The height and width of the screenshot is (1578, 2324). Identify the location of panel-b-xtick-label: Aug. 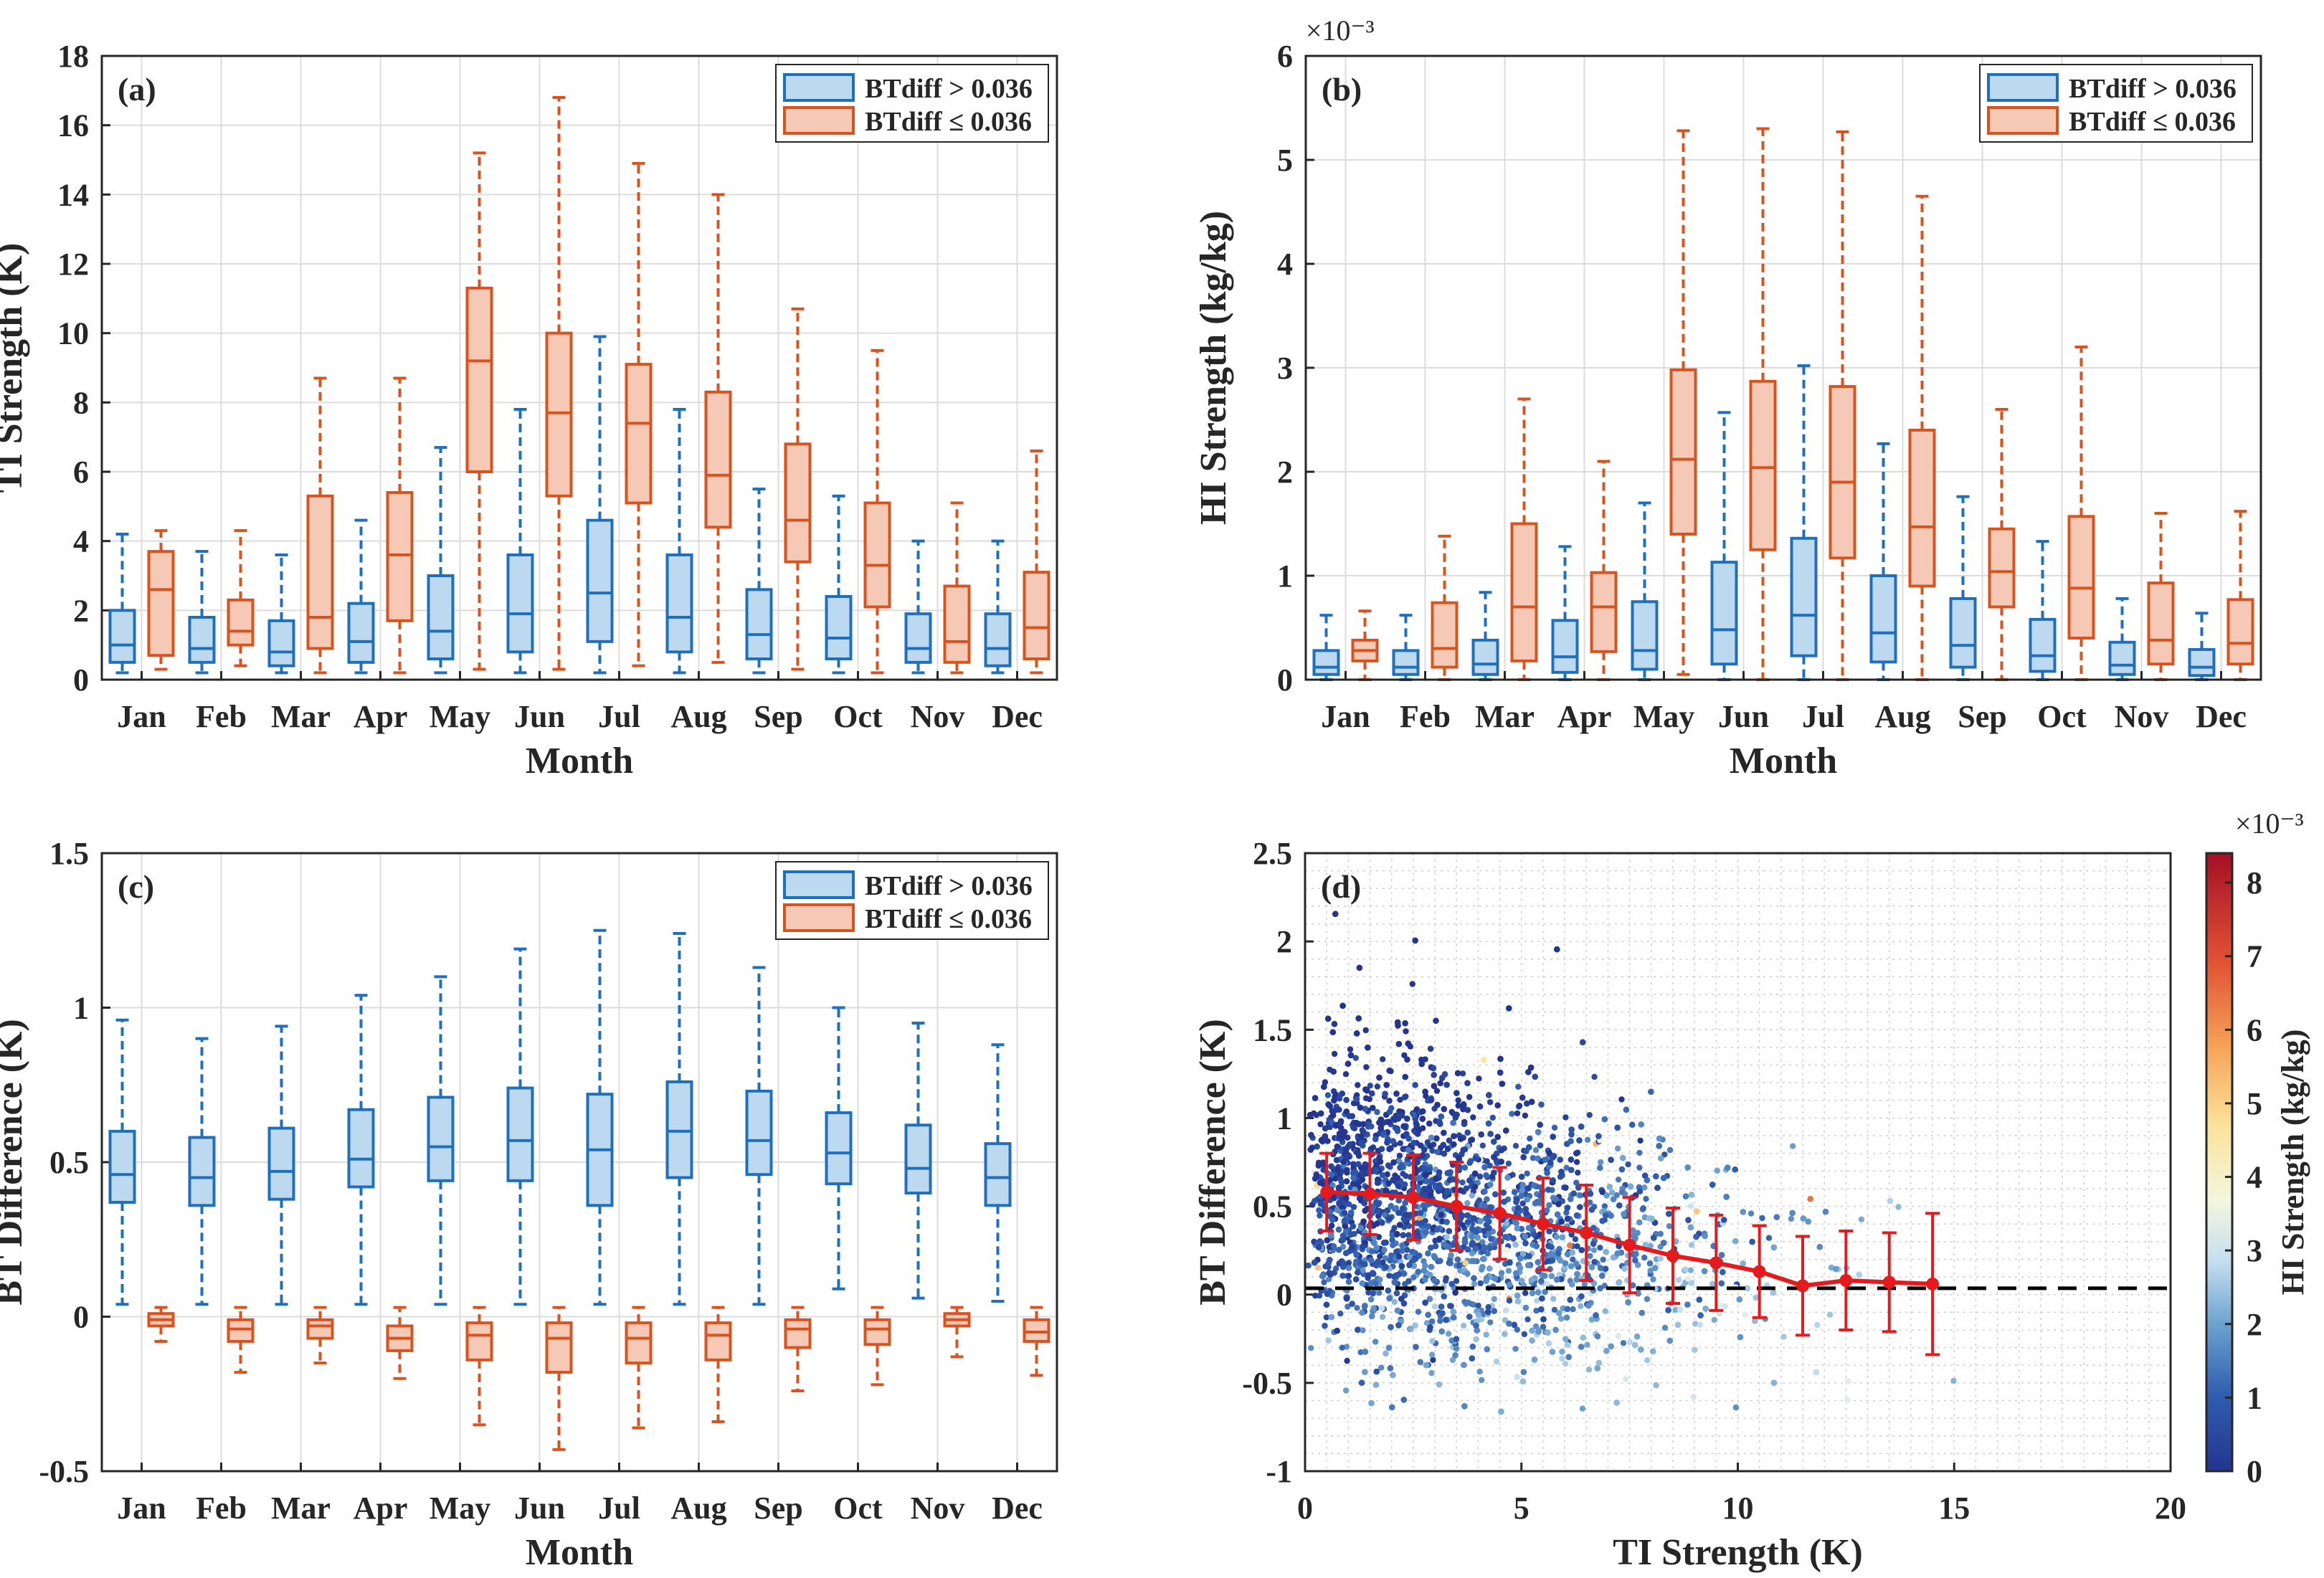
(1902, 716).